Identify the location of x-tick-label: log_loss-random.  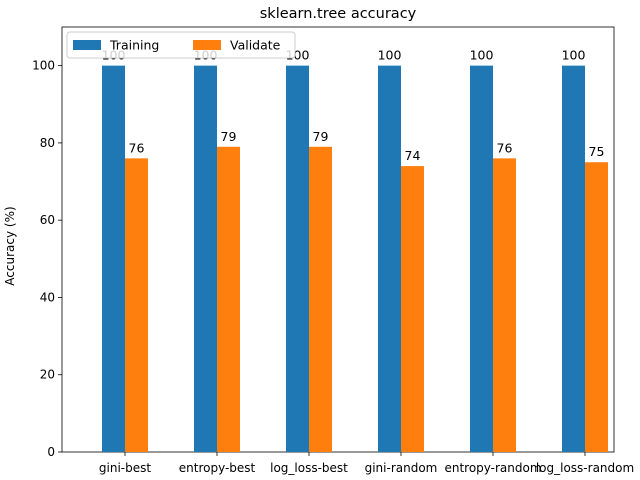
(585, 468).